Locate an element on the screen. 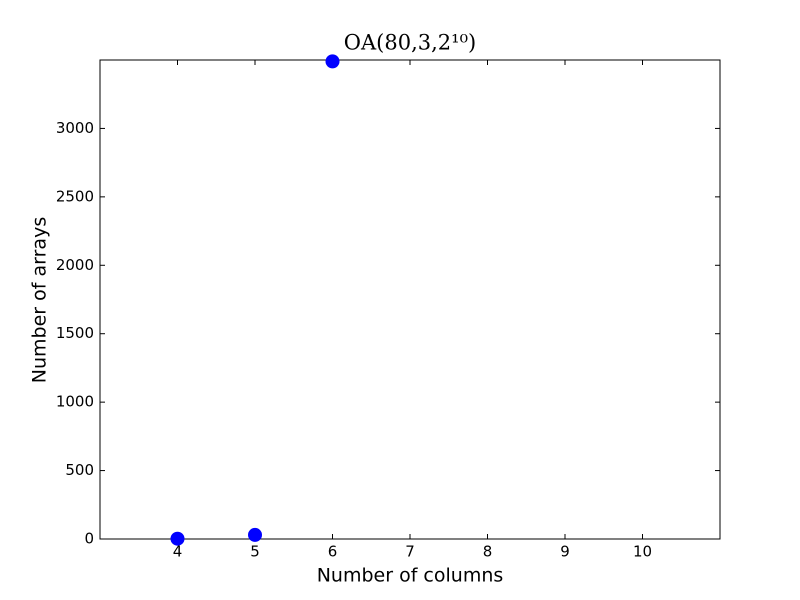 This screenshot has width=800, height=600. y-tick-label: 2000 is located at coordinates (75, 265).